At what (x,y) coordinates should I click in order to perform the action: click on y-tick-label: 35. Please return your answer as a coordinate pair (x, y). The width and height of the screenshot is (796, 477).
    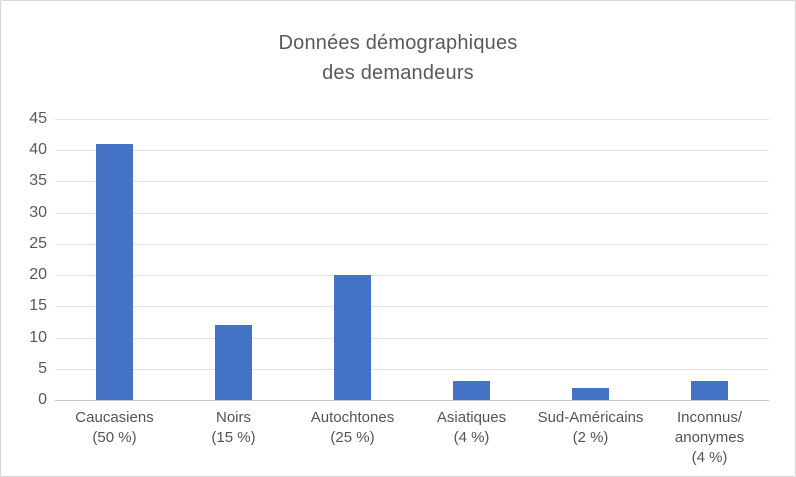
    Looking at the image, I should click on (38, 181).